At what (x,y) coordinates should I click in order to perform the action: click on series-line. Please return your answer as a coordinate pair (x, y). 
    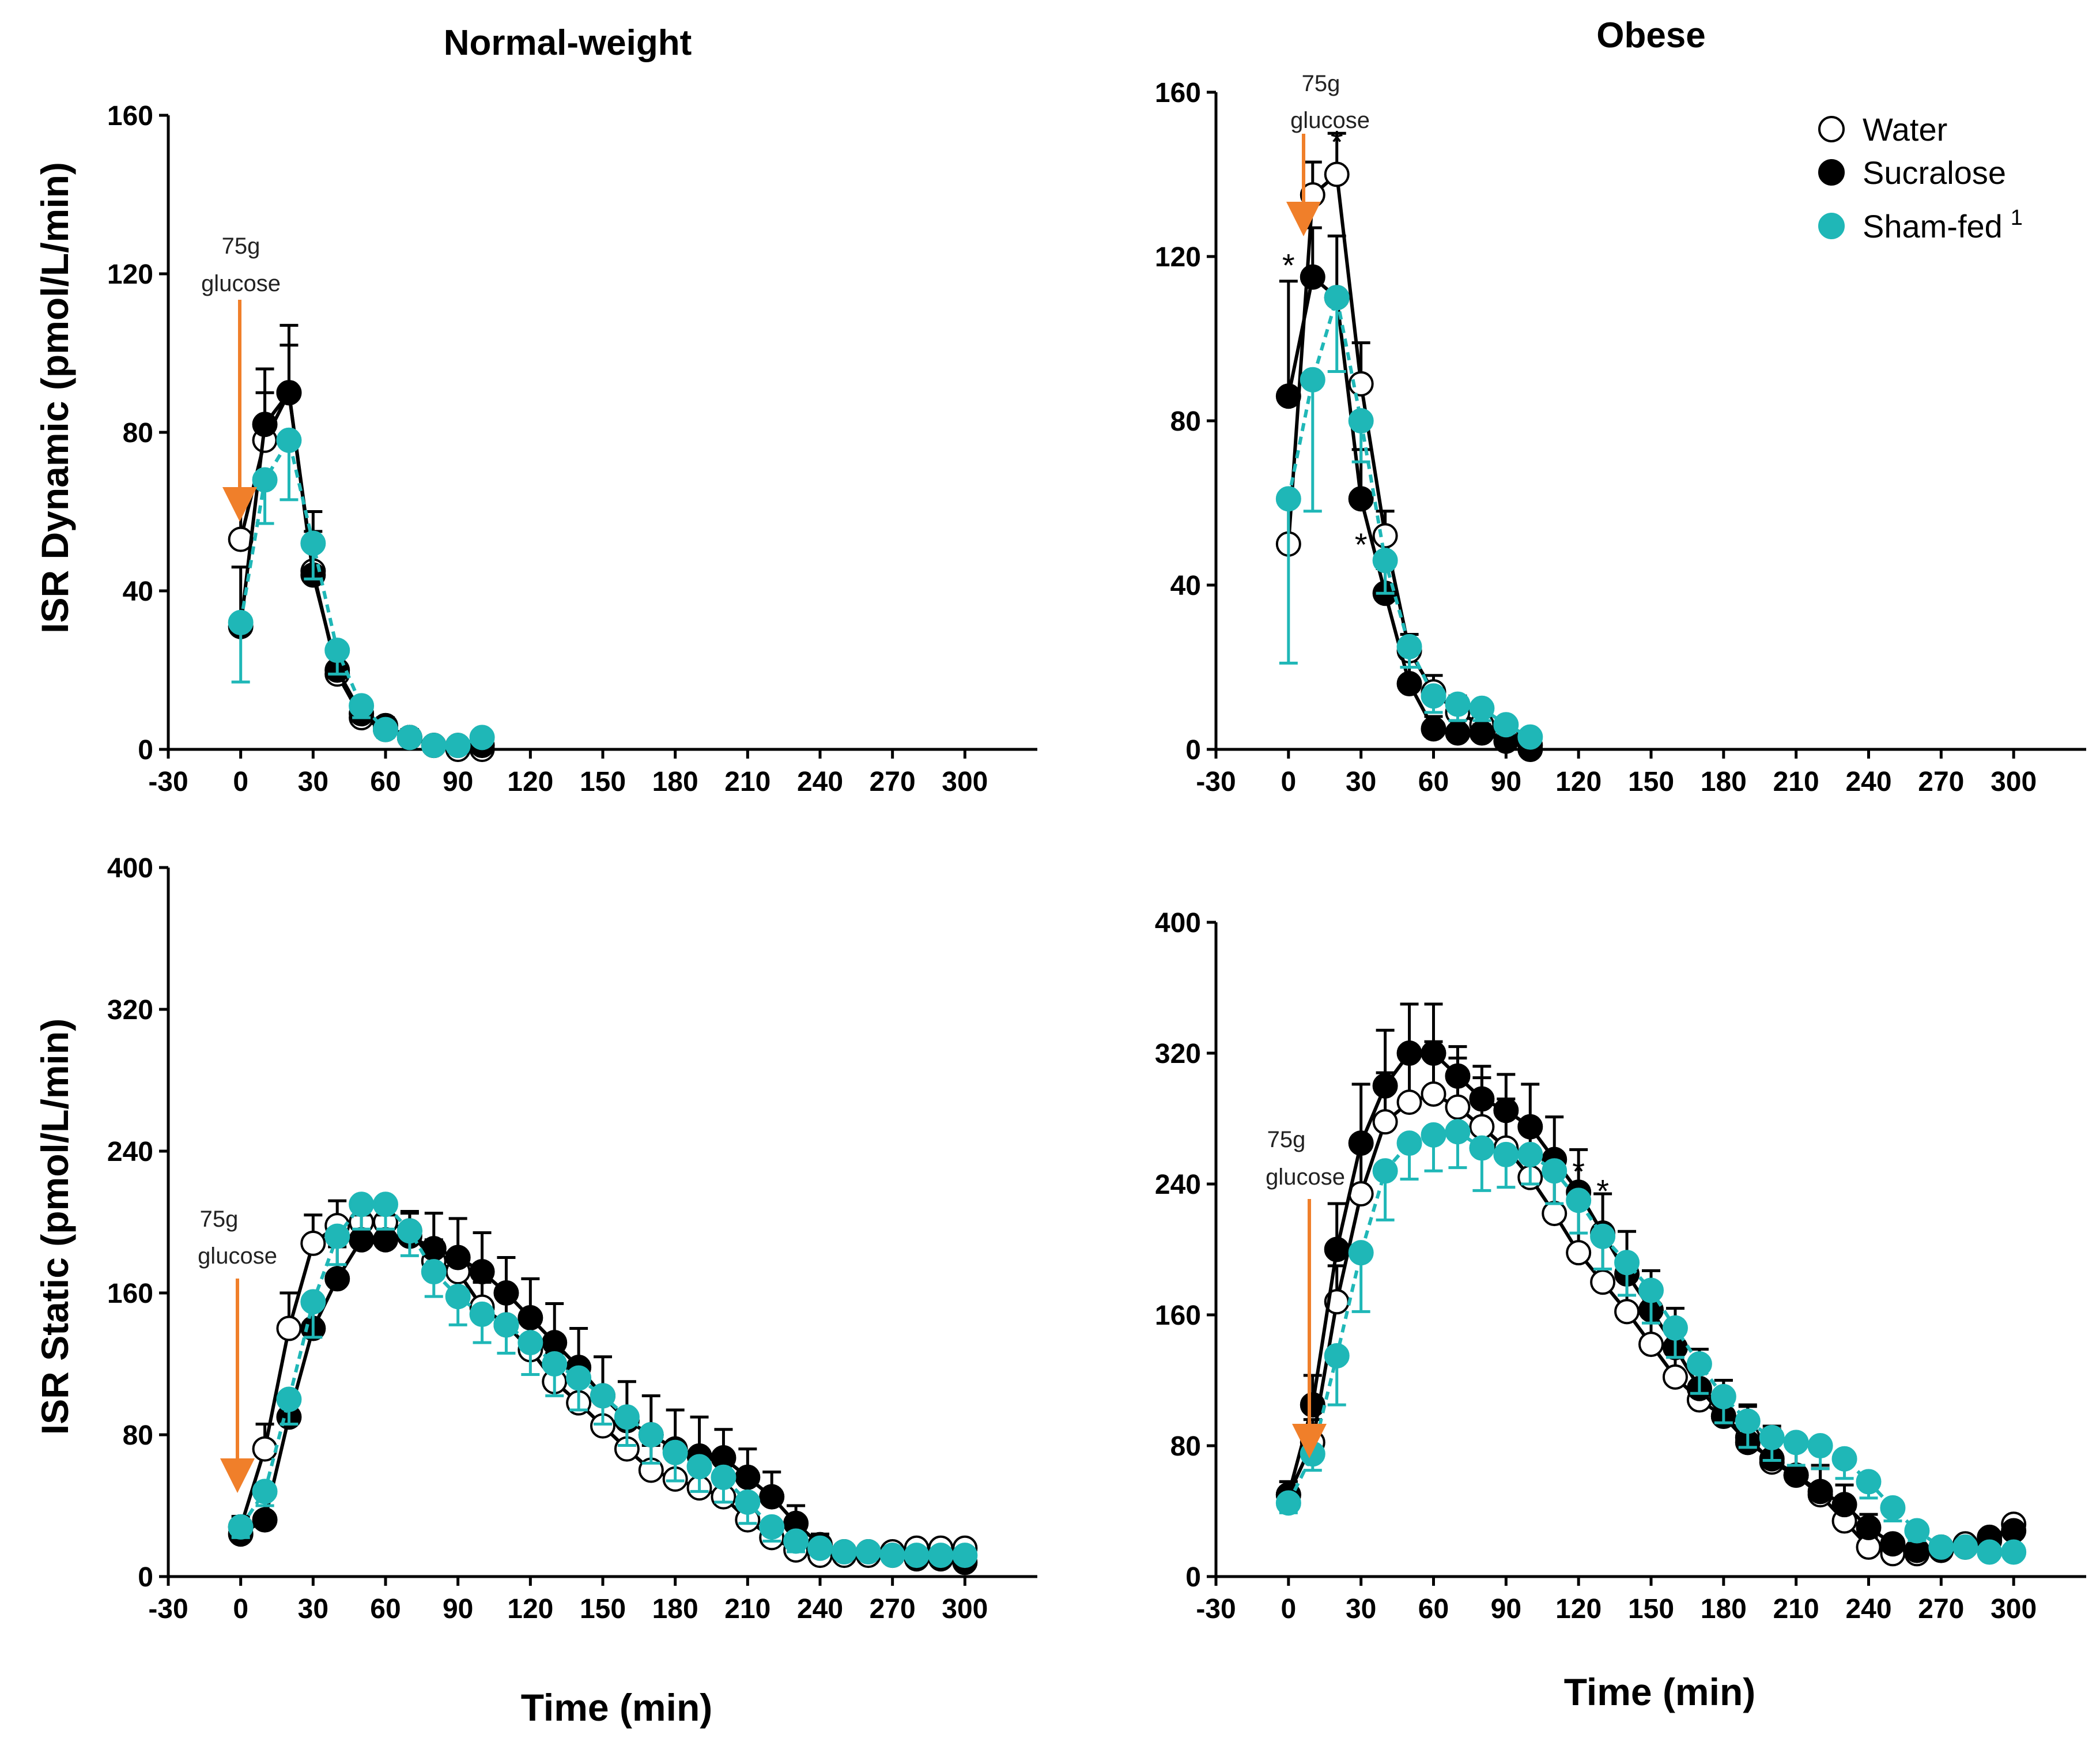
    Looking at the image, I should click on (360, 568).